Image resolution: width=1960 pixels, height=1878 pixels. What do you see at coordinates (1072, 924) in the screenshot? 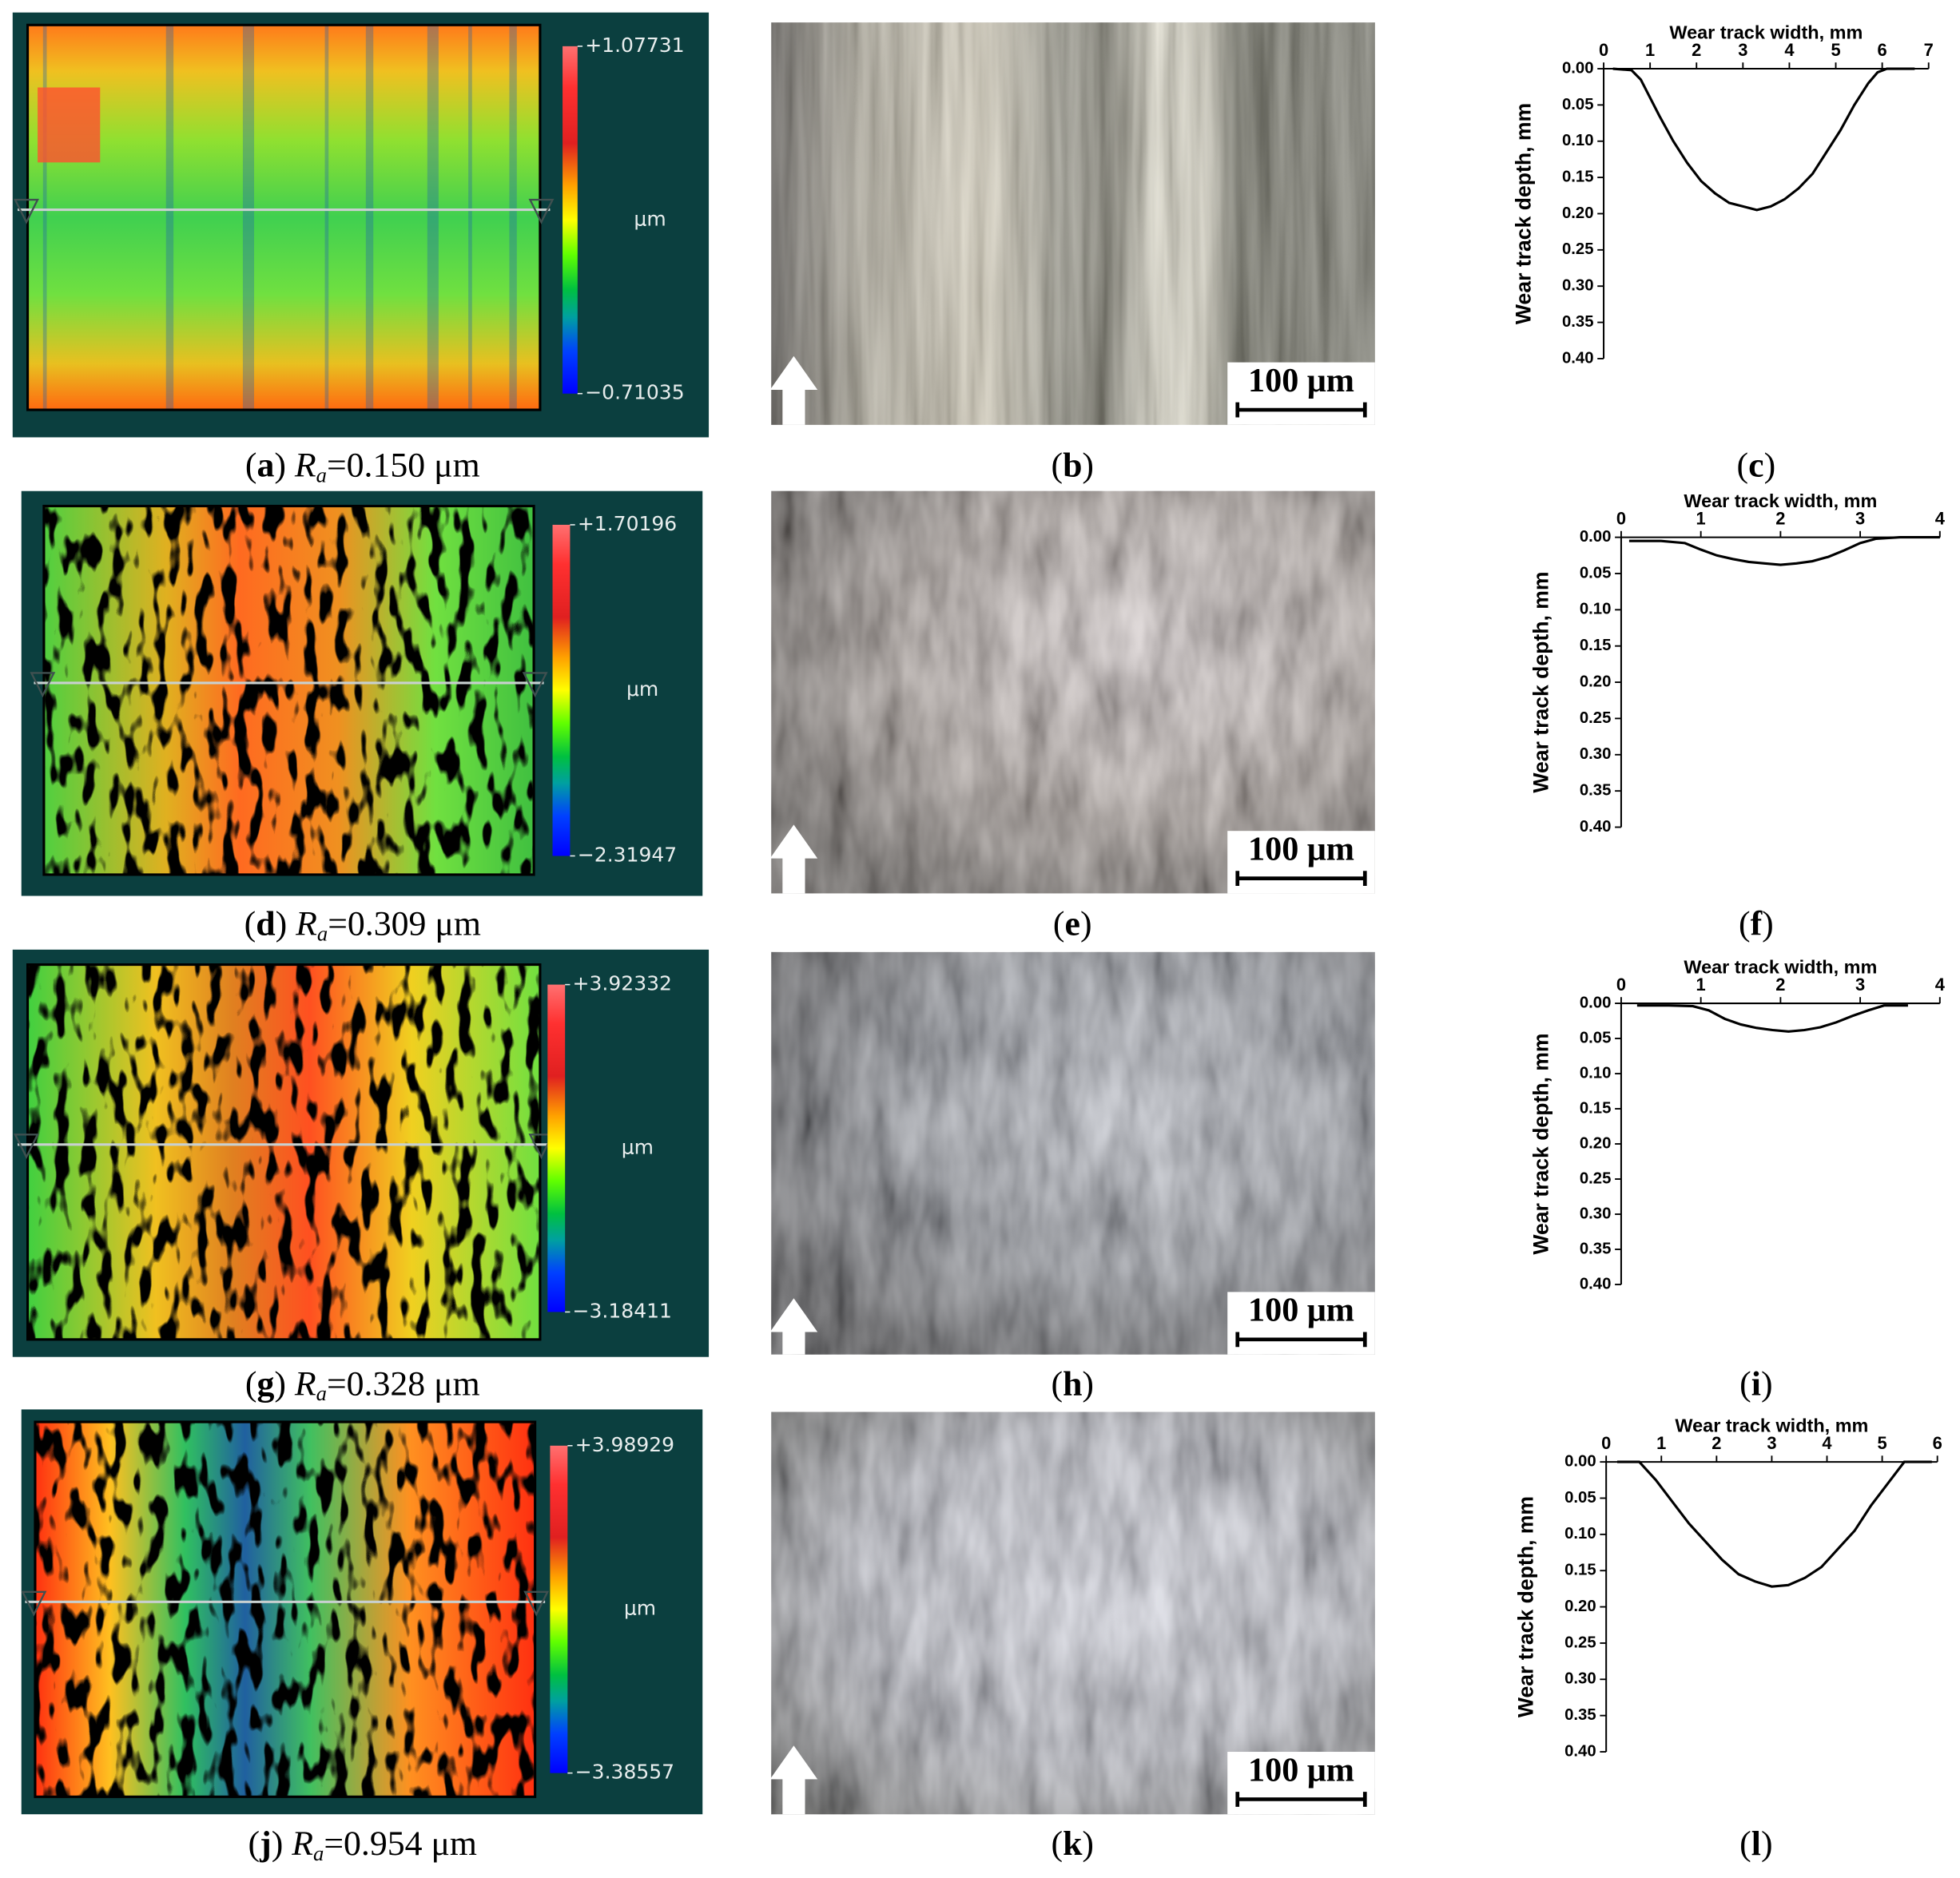
I see `panel-caption: (e)` at bounding box center [1072, 924].